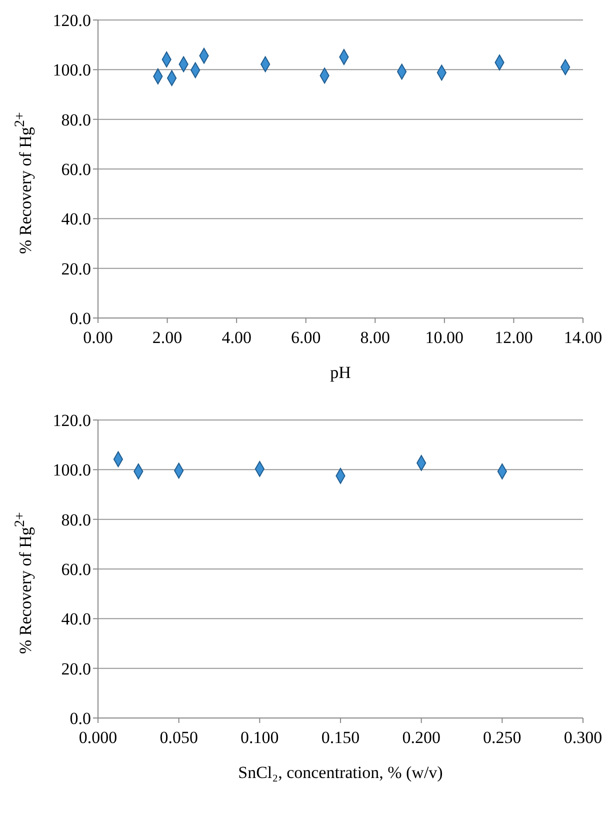 Image resolution: width=613 pixels, height=828 pixels. What do you see at coordinates (513, 338) in the screenshot?
I see `x-tick-label: 12.00` at bounding box center [513, 338].